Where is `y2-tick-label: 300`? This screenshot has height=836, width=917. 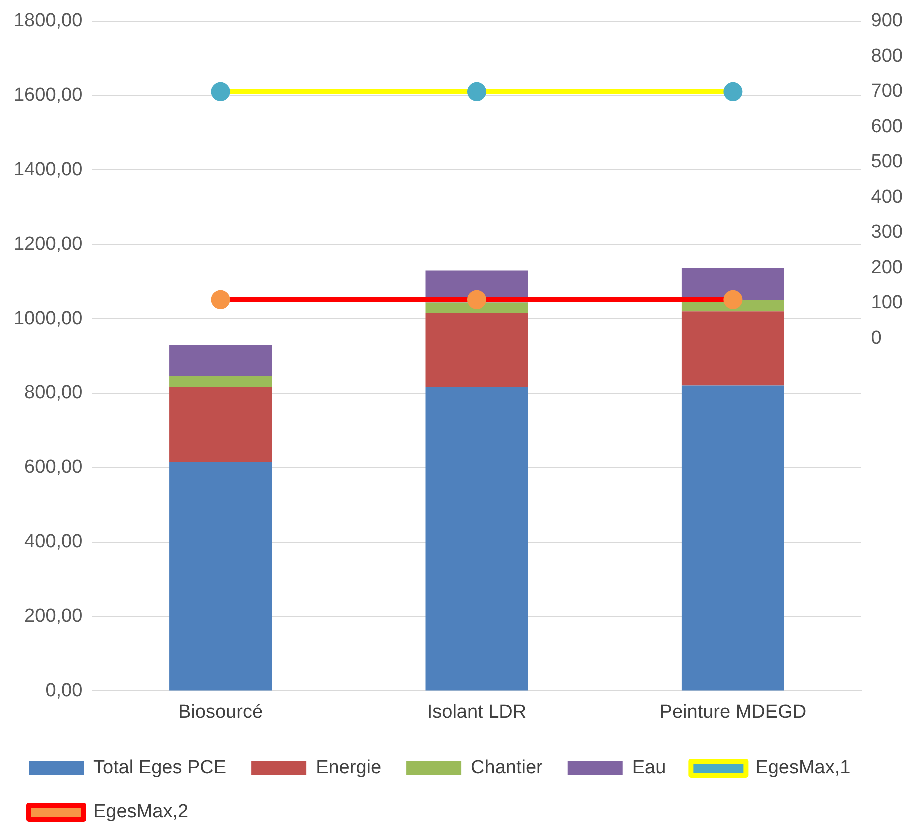
y2-tick-label: 300 is located at coordinates (887, 233).